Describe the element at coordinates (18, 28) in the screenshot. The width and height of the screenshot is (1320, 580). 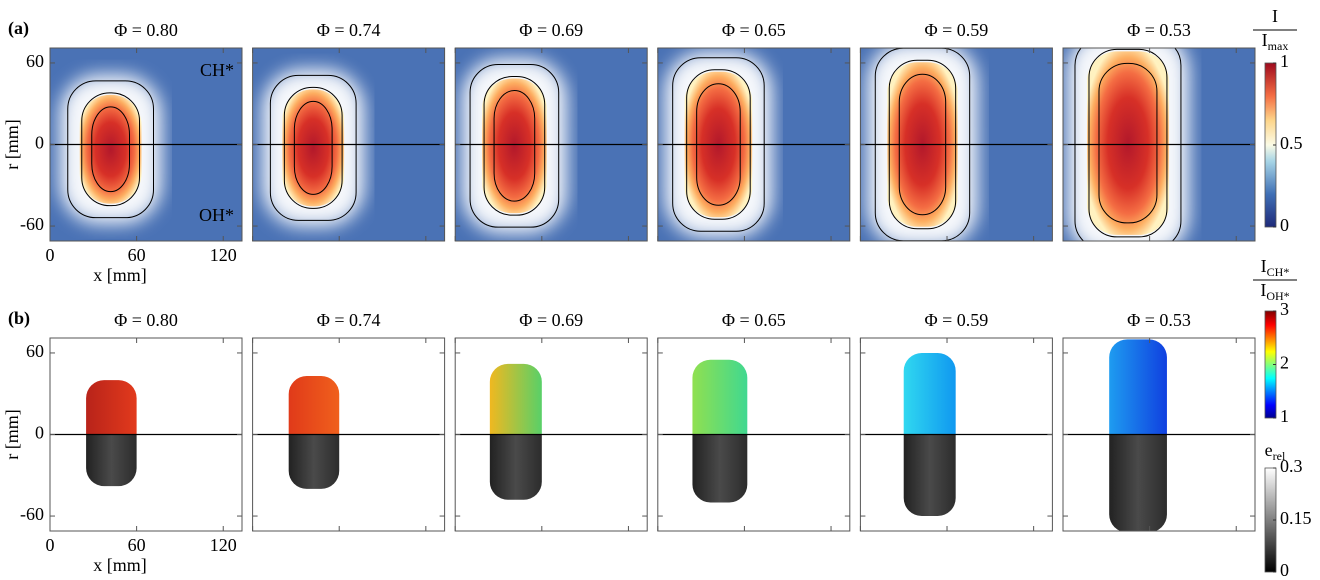
I see `panel-label: (a)` at that location.